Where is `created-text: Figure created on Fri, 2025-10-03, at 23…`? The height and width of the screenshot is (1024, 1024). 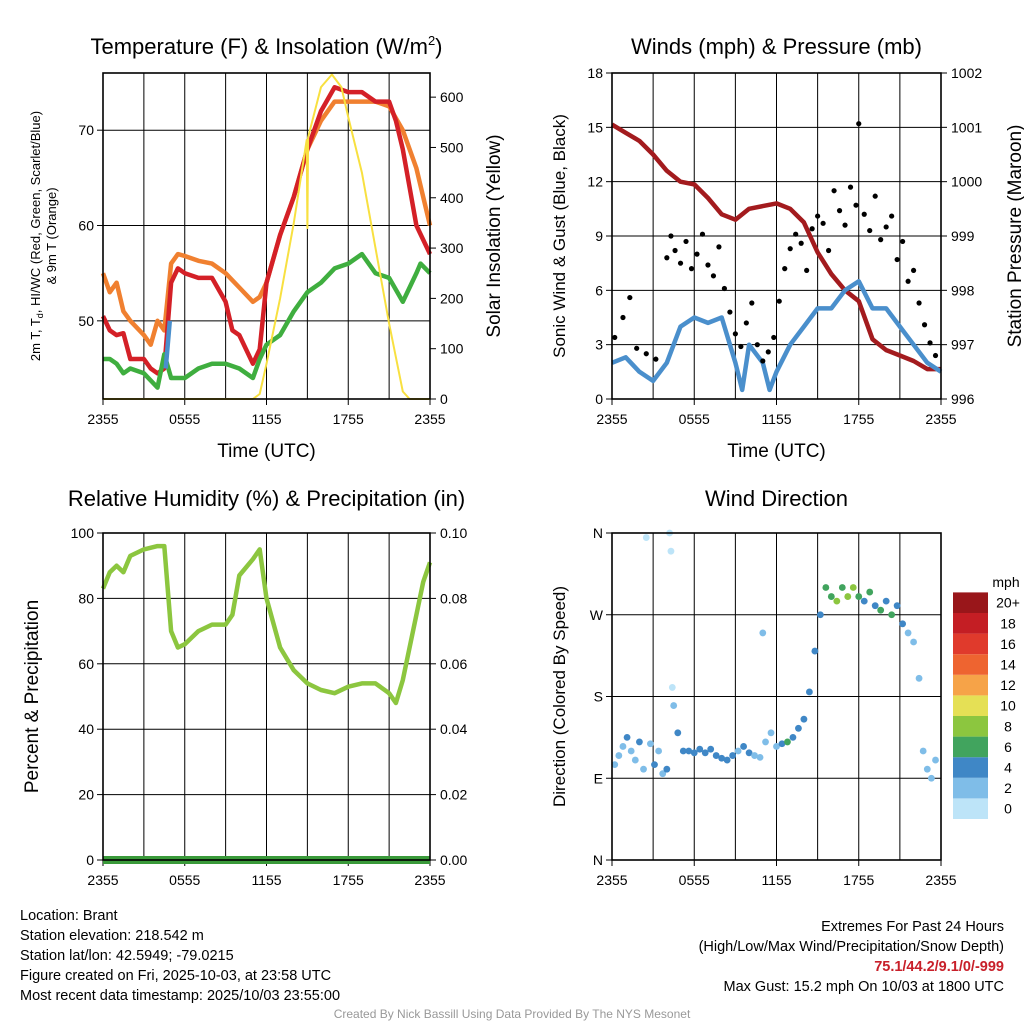 created-text: Figure created on Fri, 2025-10-03, at 23… is located at coordinates (176, 976).